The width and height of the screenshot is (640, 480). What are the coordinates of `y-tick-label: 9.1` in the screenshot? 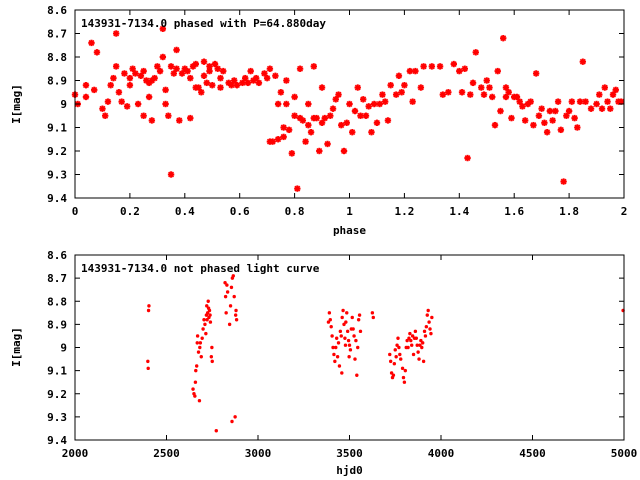 It's located at (57, 371).